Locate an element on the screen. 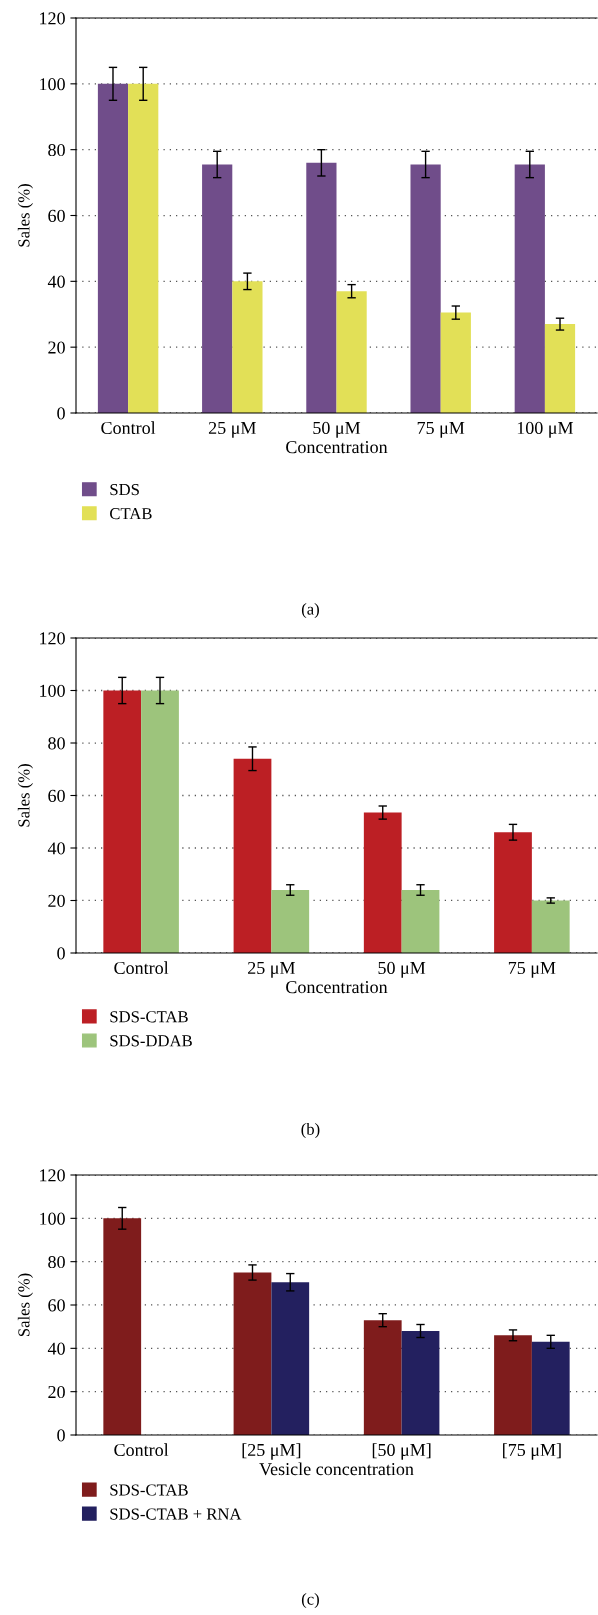  x-tick-label: 100 μM is located at coordinates (545, 429).